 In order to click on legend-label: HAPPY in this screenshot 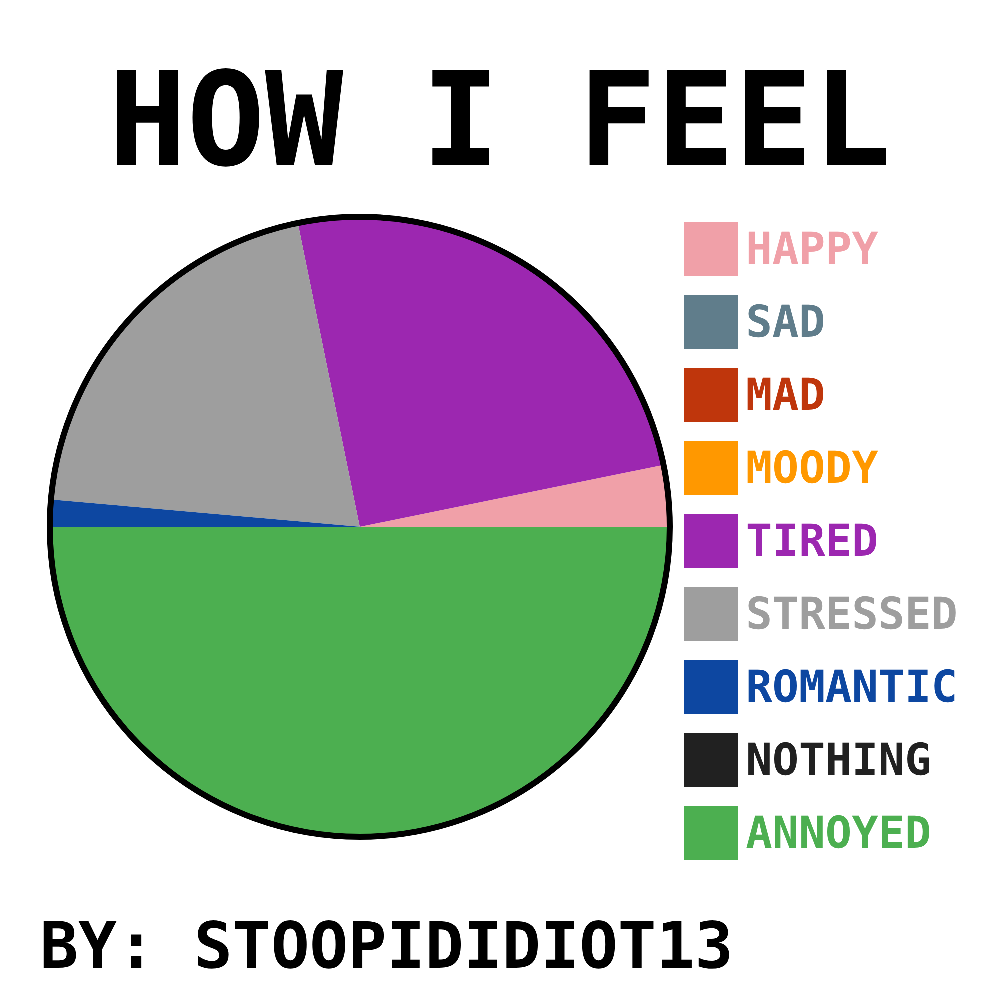, I will do `click(812, 249)`.